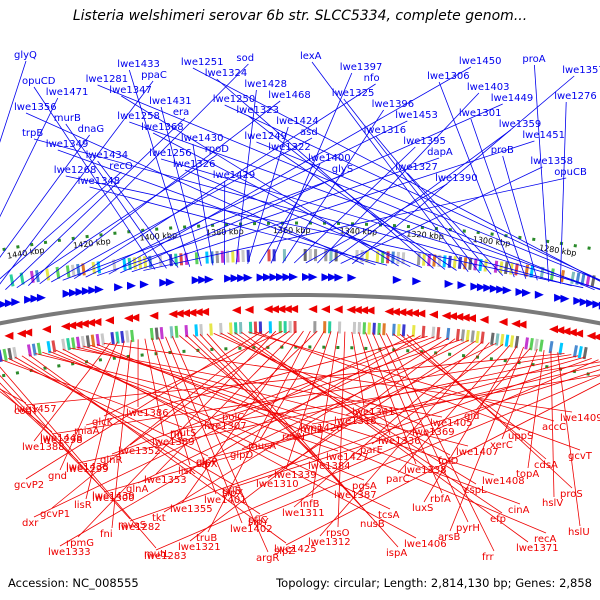 Image resolution: width=600 pixels, height=600 pixels. I want to click on gene-label: dxr, so click(30, 523).